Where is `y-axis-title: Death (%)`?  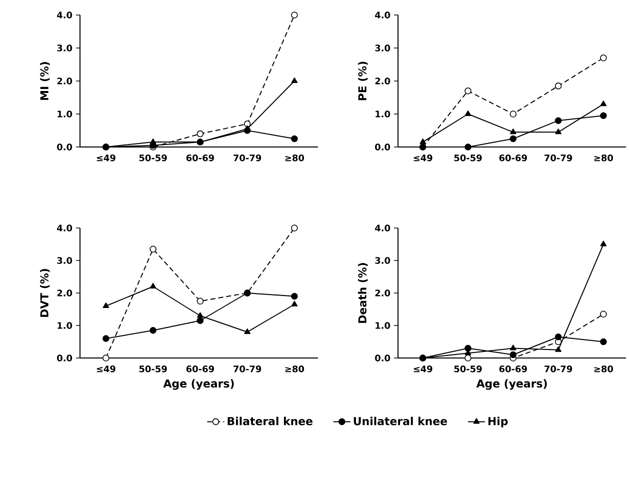
y-axis-title: Death (%) is located at coordinates (363, 293).